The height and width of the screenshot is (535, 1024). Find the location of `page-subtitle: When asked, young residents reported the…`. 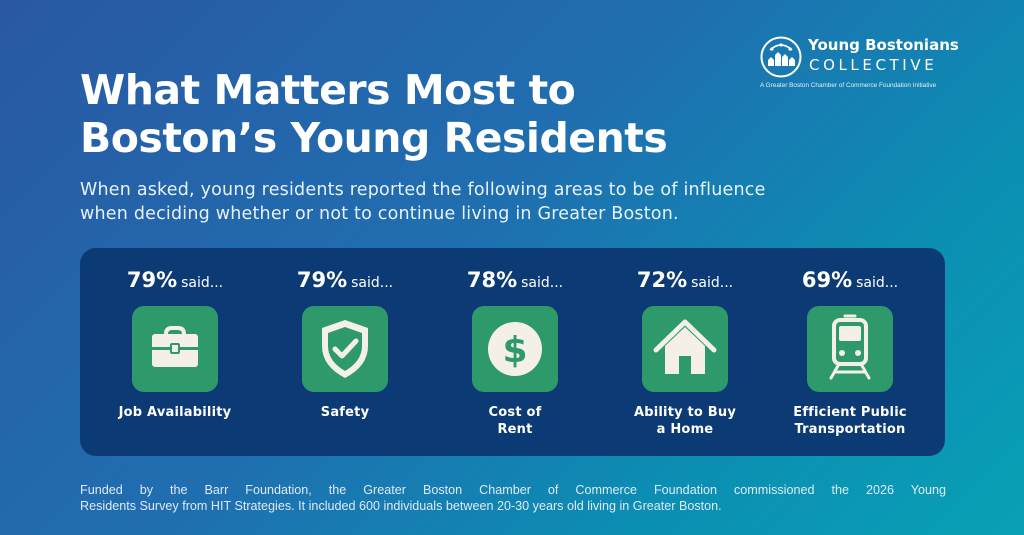

page-subtitle: When asked, young residents reported the… is located at coordinates (510, 202).